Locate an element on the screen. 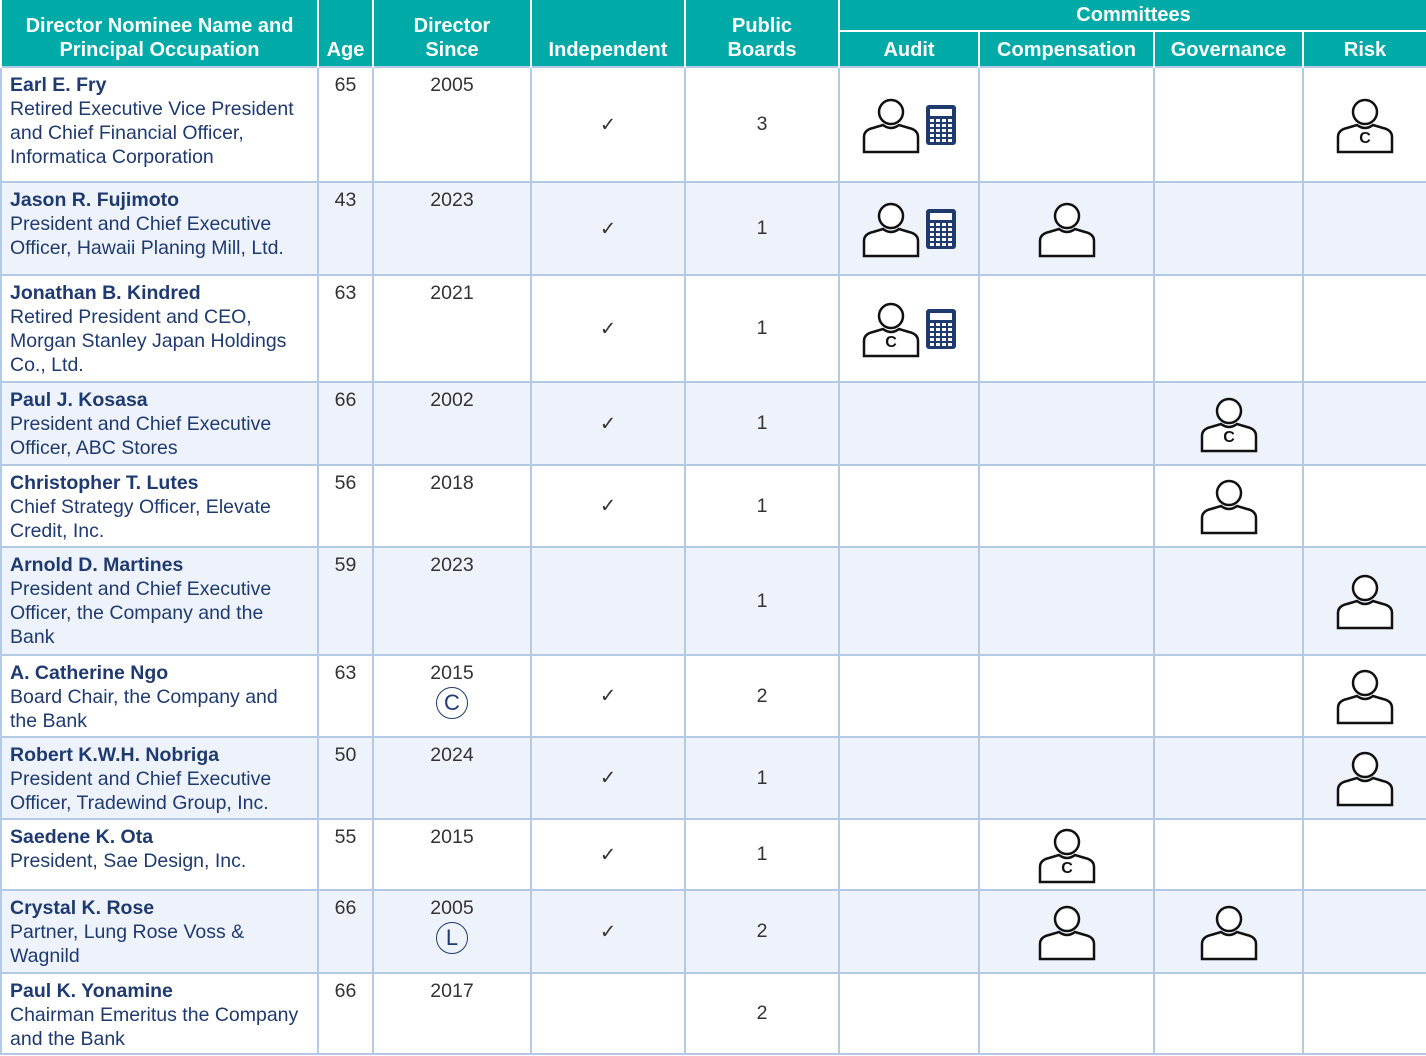  header-committee: Governance is located at coordinates (1228, 48).